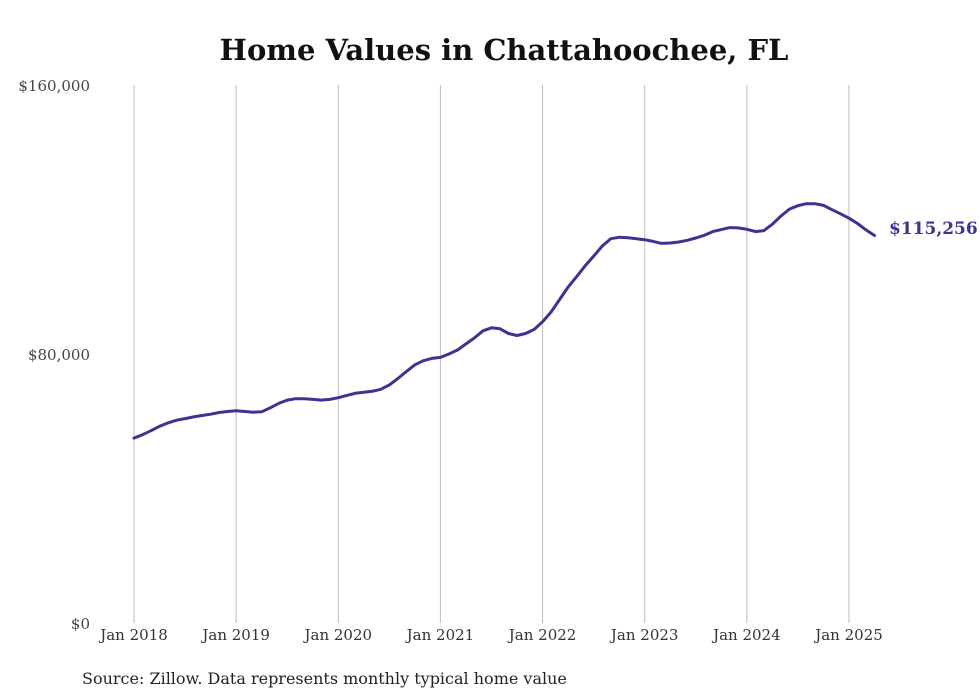  Describe the element at coordinates (80, 624) in the screenshot. I see `y-tick-label: $0` at that location.